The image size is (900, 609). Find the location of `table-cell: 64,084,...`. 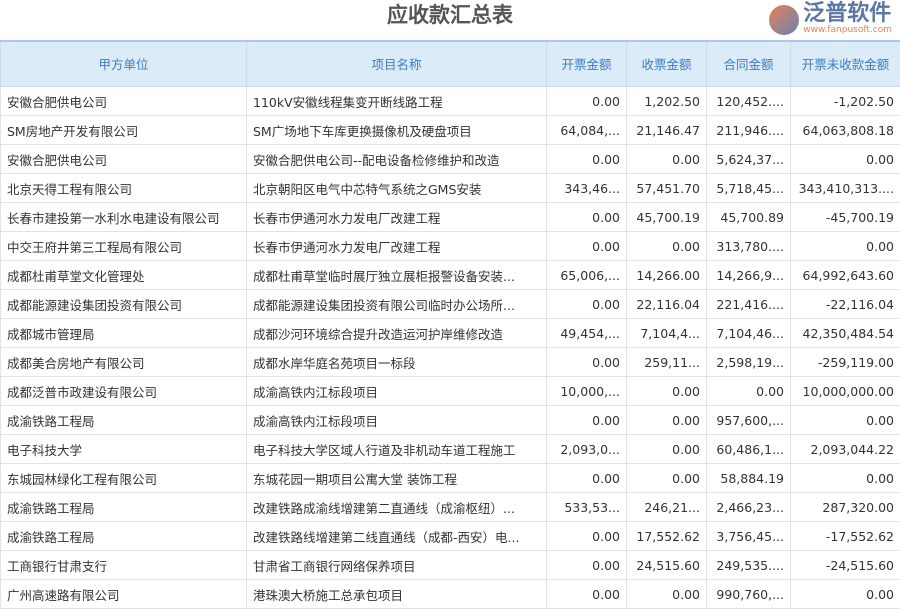

table-cell: 64,084,... is located at coordinates (587, 130).